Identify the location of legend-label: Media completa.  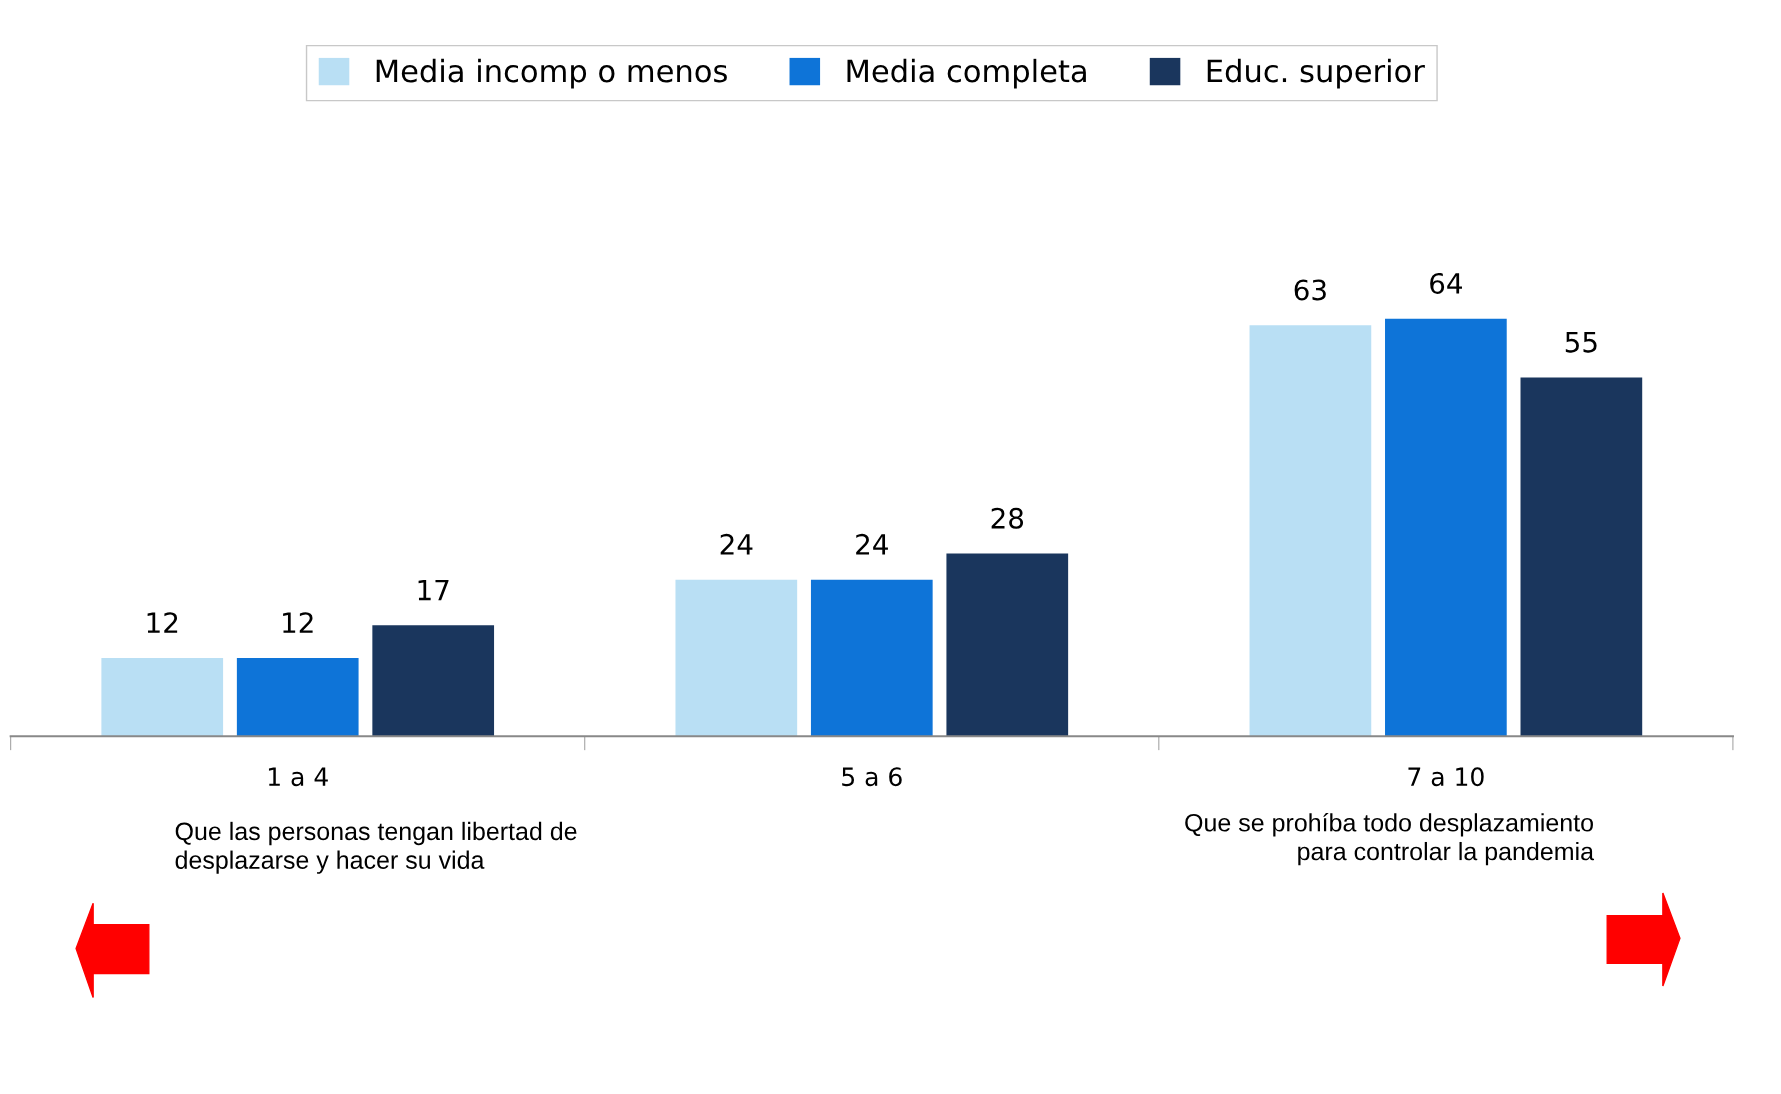
(966, 73).